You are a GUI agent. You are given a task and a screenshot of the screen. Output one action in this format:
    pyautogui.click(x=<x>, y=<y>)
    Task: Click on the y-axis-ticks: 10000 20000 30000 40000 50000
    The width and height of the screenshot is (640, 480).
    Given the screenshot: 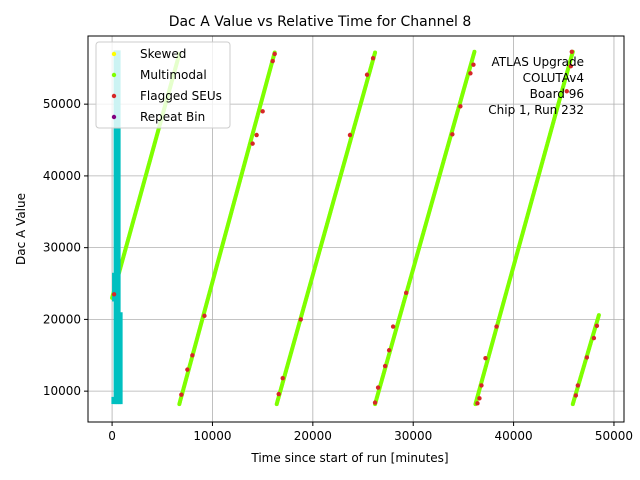 What is the action you would take?
    pyautogui.click(x=65, y=247)
    